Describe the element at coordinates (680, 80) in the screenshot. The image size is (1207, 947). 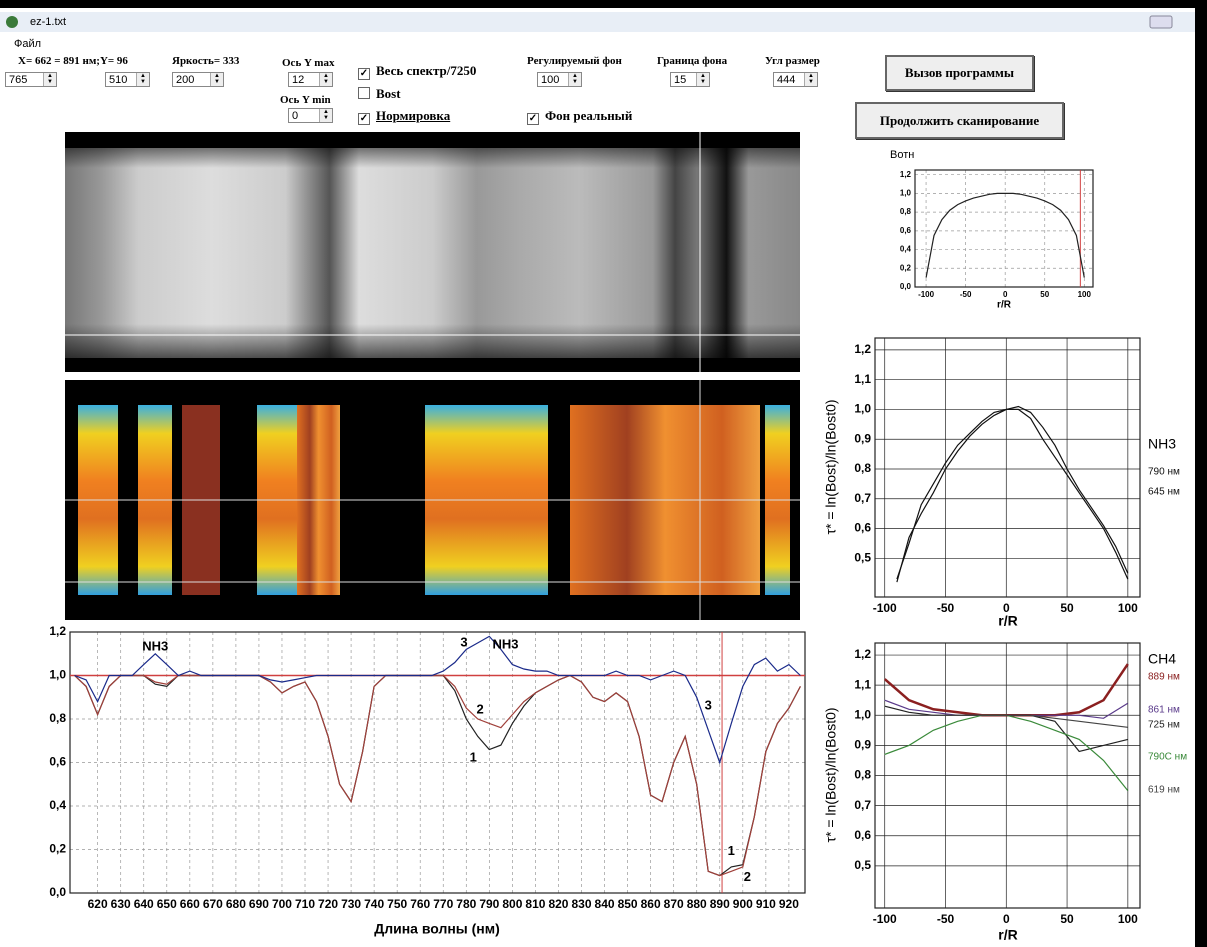
I see `spinner-value: 15` at that location.